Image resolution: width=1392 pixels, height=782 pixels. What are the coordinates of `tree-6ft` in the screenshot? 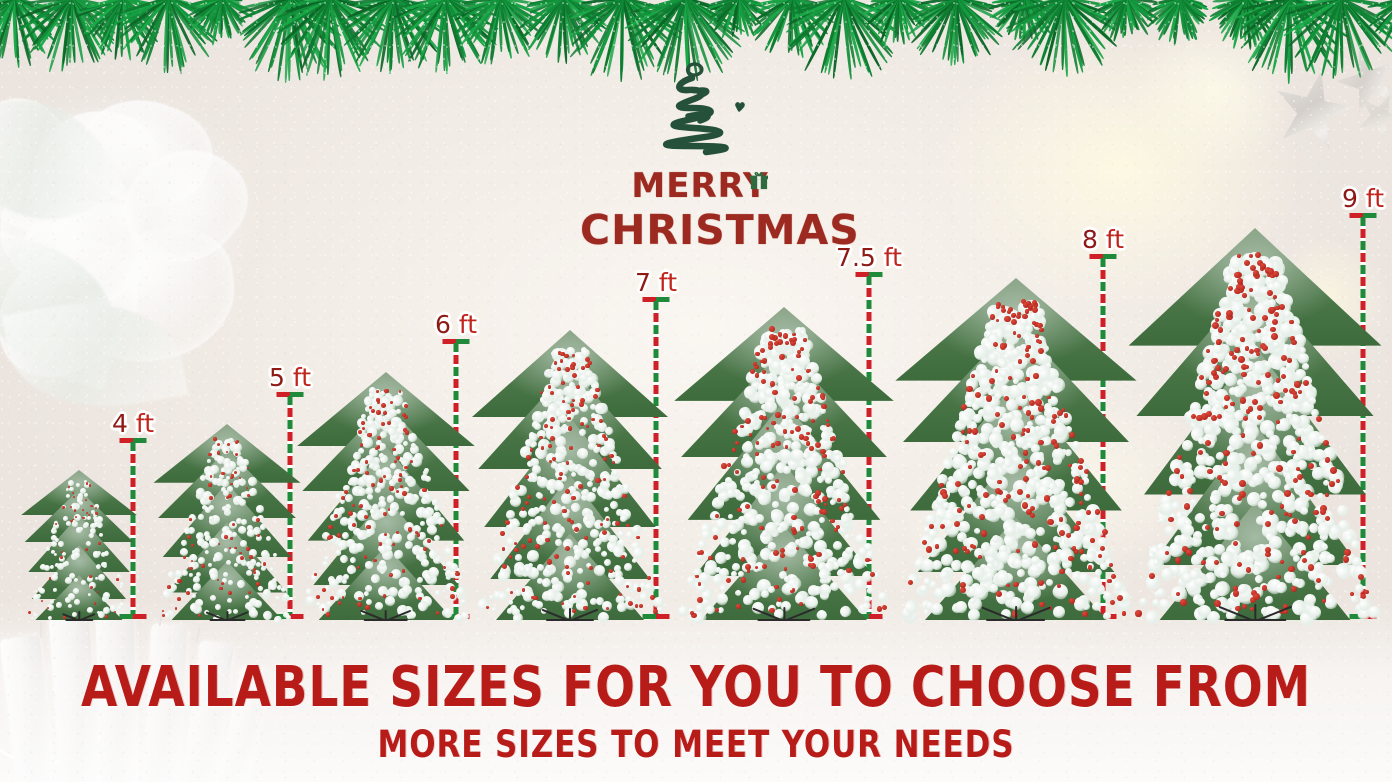 It's located at (386, 498).